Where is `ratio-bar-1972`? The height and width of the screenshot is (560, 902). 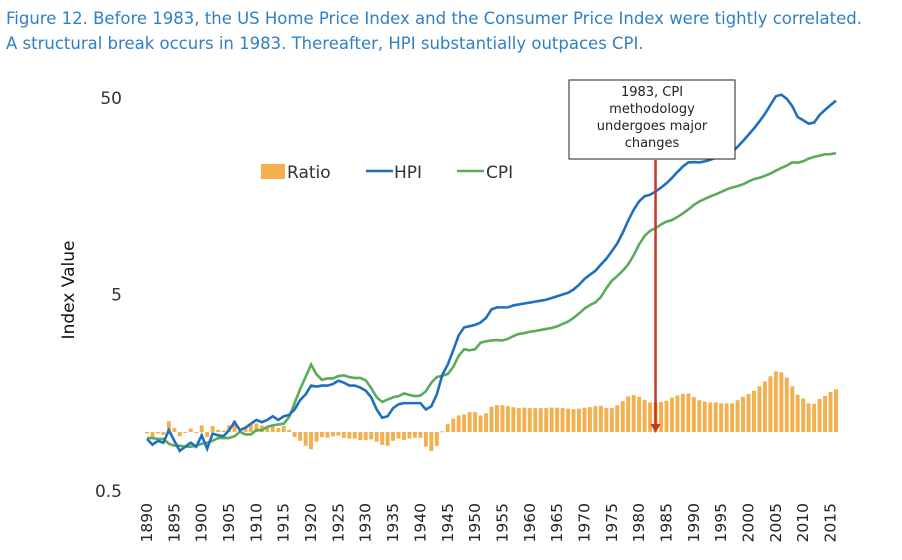 ratio-bar-1972 is located at coordinates (595, 419).